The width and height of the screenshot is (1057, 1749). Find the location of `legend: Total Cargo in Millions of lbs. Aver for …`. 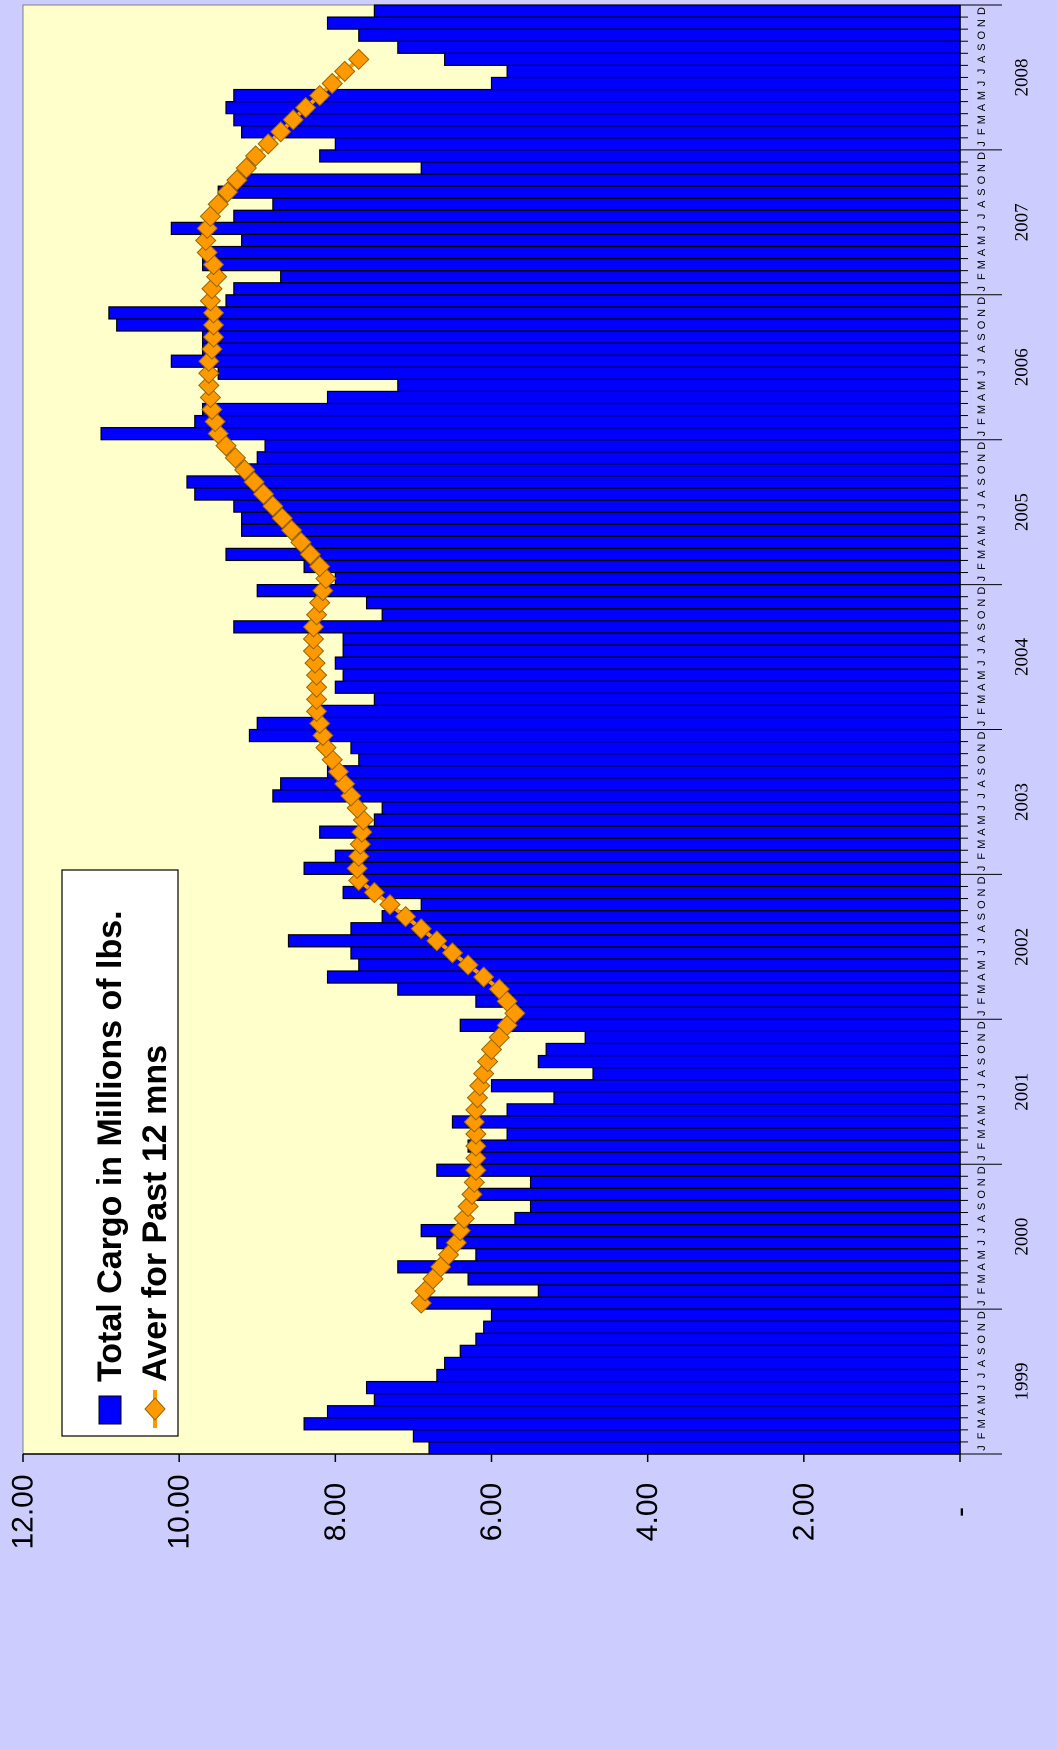

legend: Total Cargo in Millions of lbs. Aver for … is located at coordinates (120, 1153).